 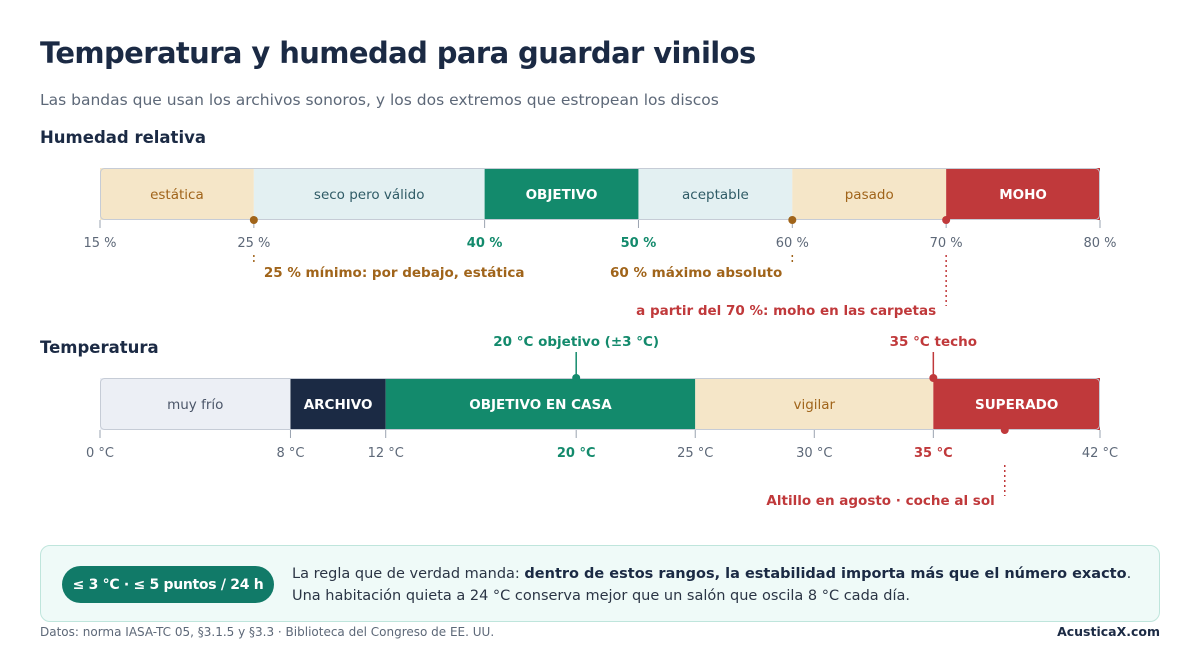 What do you see at coordinates (408, 574) in the screenshot?
I see `callout-line-1-prefix: La regla que de verdad manda:` at bounding box center [408, 574].